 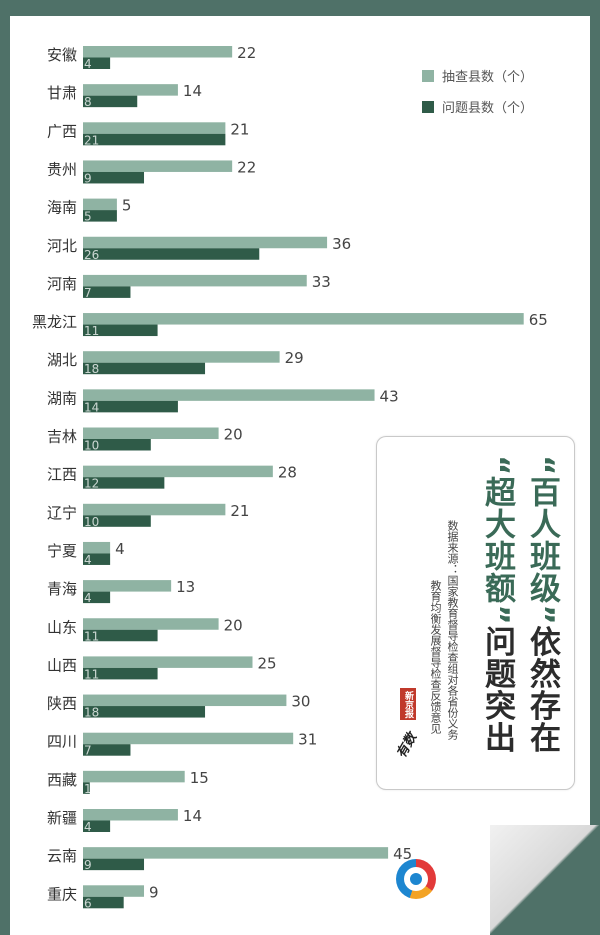 What do you see at coordinates (341, 244) in the screenshot?
I see `value-label-sampled: 36` at bounding box center [341, 244].